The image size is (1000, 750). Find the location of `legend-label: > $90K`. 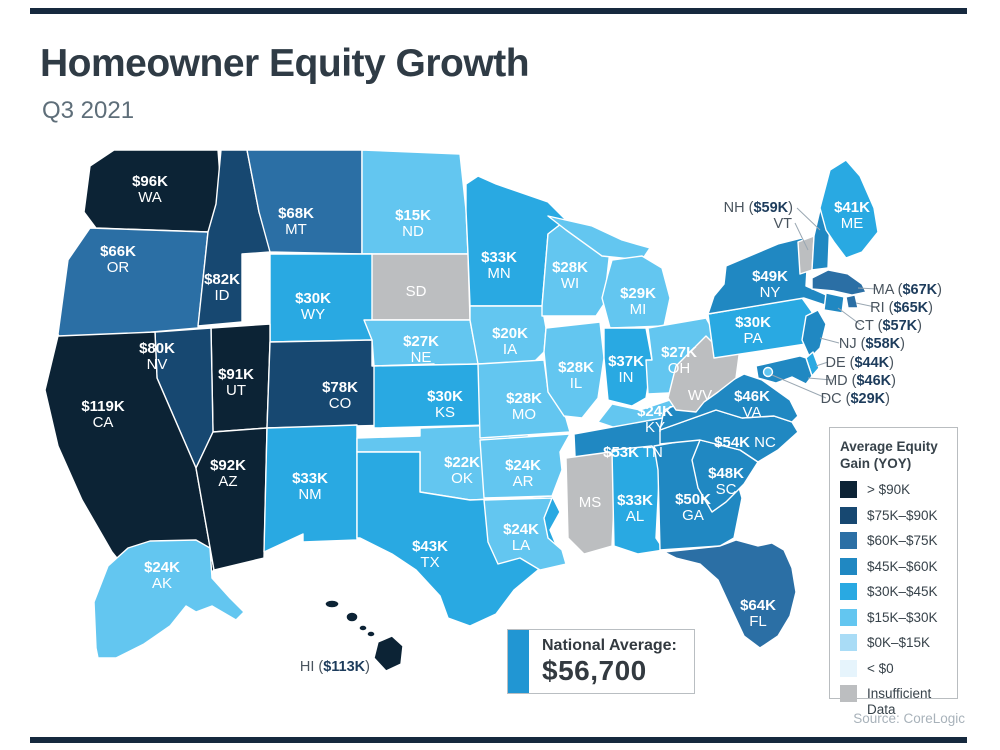

legend-label: > $90K is located at coordinates (889, 489).